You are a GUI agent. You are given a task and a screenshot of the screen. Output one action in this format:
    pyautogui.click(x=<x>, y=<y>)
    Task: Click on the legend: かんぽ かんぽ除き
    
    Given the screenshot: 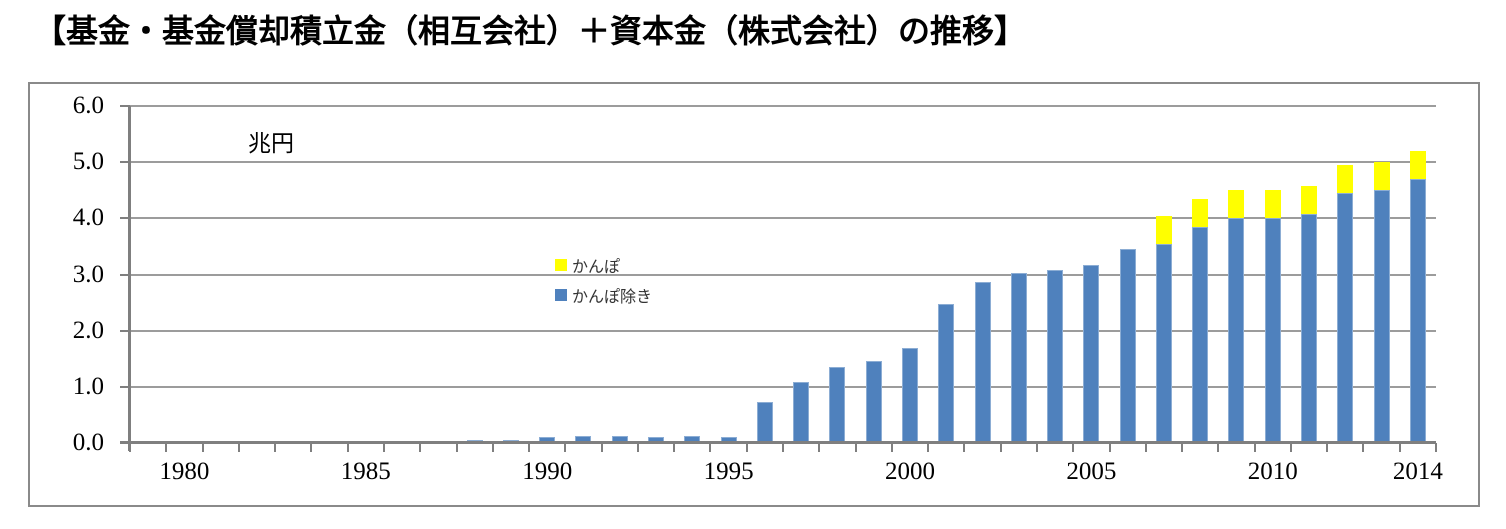 What is the action you would take?
    pyautogui.click(x=603, y=280)
    